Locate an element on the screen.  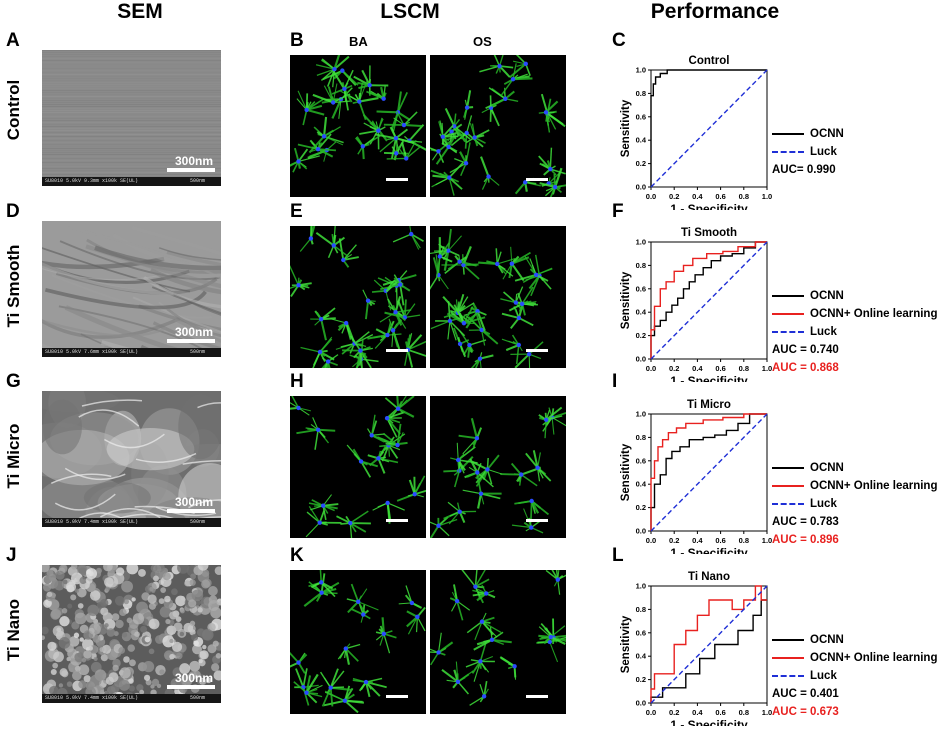
lscm-label-ba: BA is located at coordinates (358, 41).